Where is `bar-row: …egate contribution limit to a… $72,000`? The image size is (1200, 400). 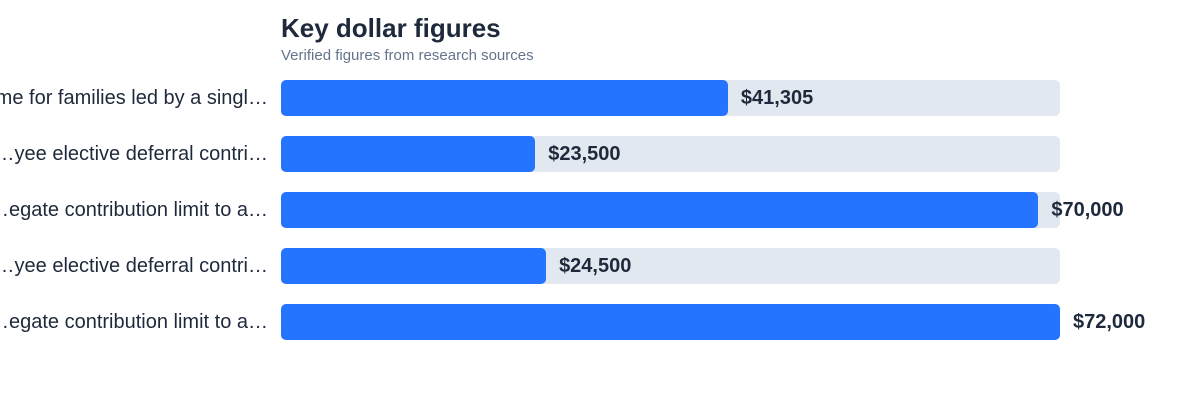
bar-row: …egate contribution limit to a… $72,000 is located at coordinates (600, 322).